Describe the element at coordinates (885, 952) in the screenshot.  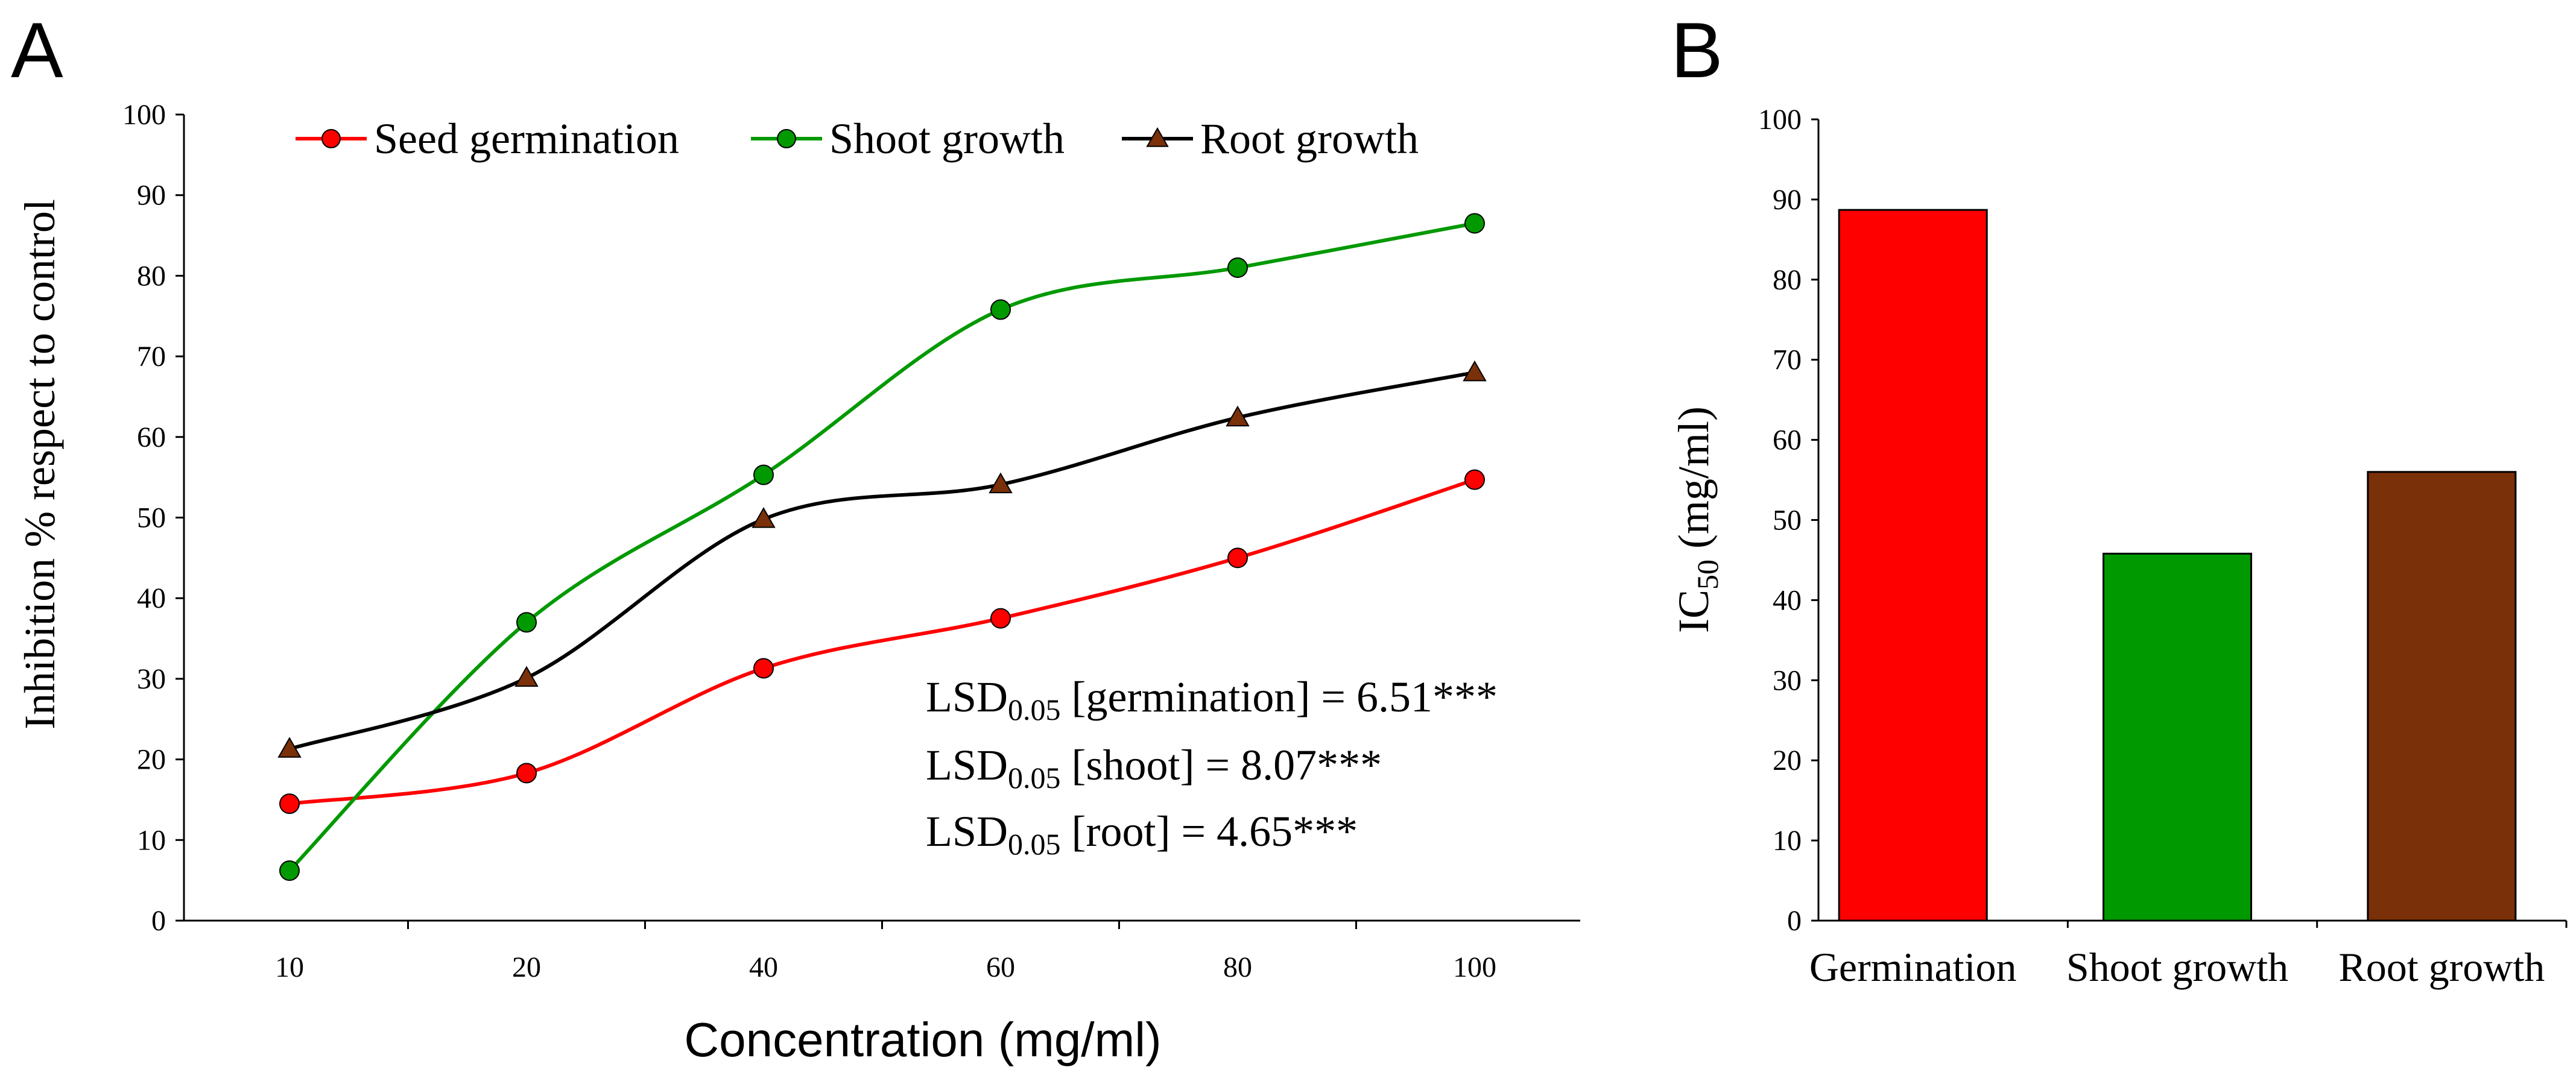
I see `line-chart-x-ticks: 10 20 40 60 80 100` at that location.